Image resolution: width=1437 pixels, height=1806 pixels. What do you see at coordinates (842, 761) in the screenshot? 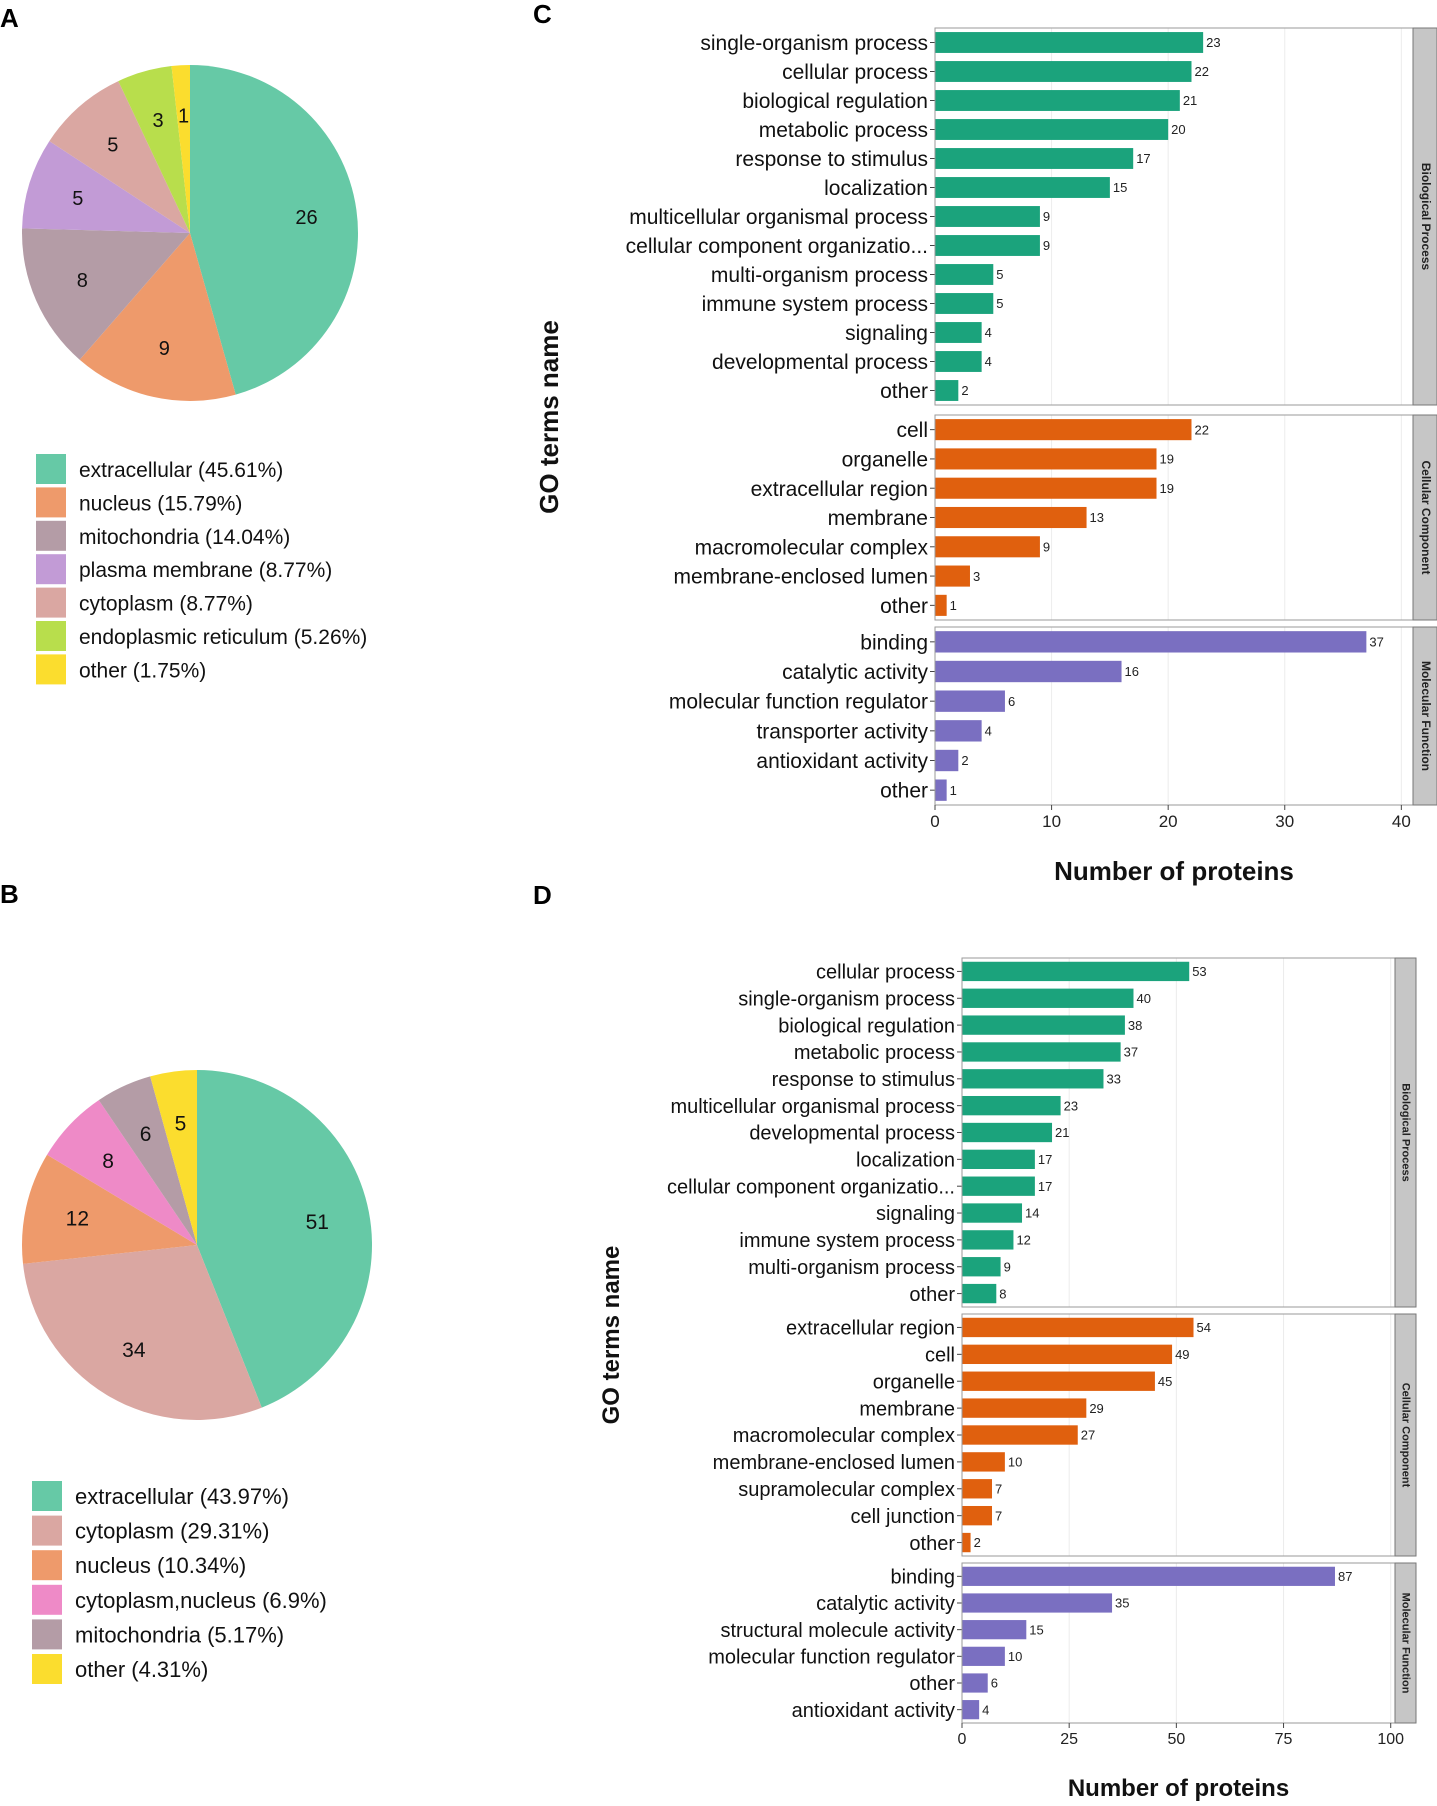
I see `category-label-2-4: antioxidant activity` at bounding box center [842, 761].